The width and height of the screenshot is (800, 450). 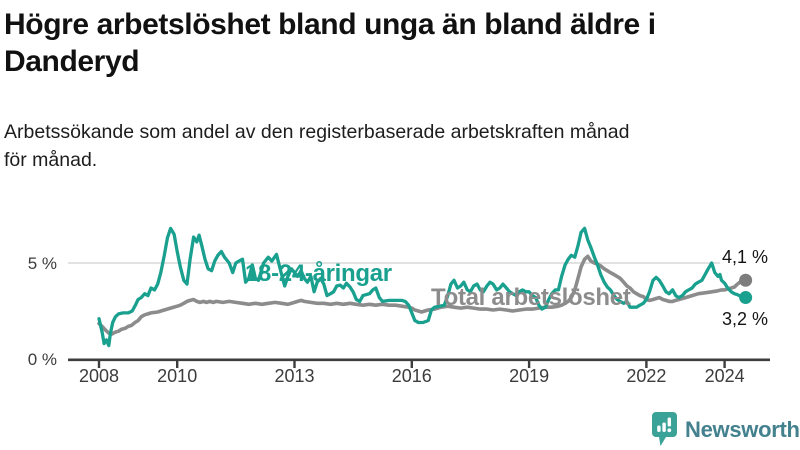 I want to click on x-axis-tick-label: 2013, so click(x=294, y=376).